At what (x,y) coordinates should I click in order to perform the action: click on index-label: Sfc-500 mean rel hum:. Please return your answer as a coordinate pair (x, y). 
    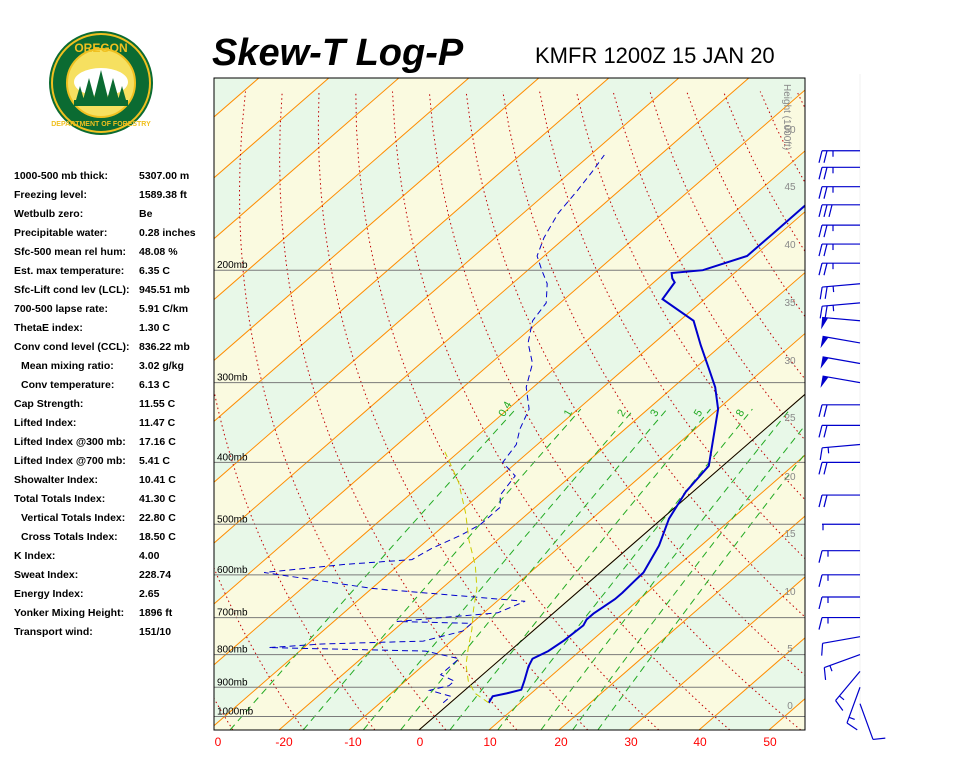
    Looking at the image, I should click on (70, 252).